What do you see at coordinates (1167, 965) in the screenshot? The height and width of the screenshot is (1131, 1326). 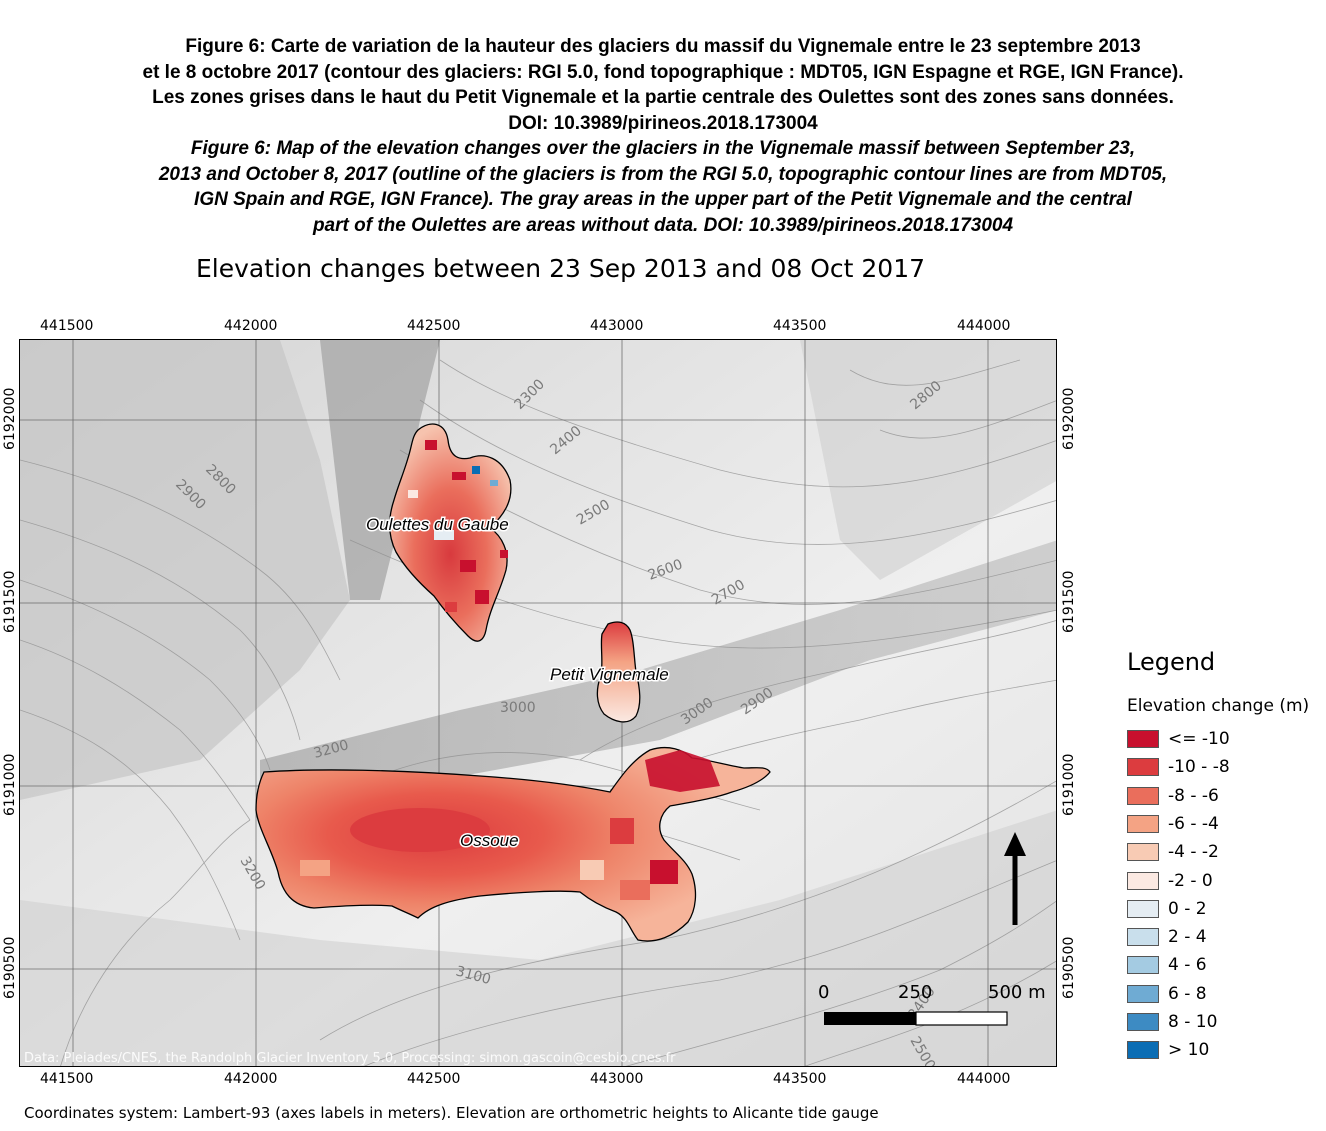 I see `legend-item: 4 - 6` at bounding box center [1167, 965].